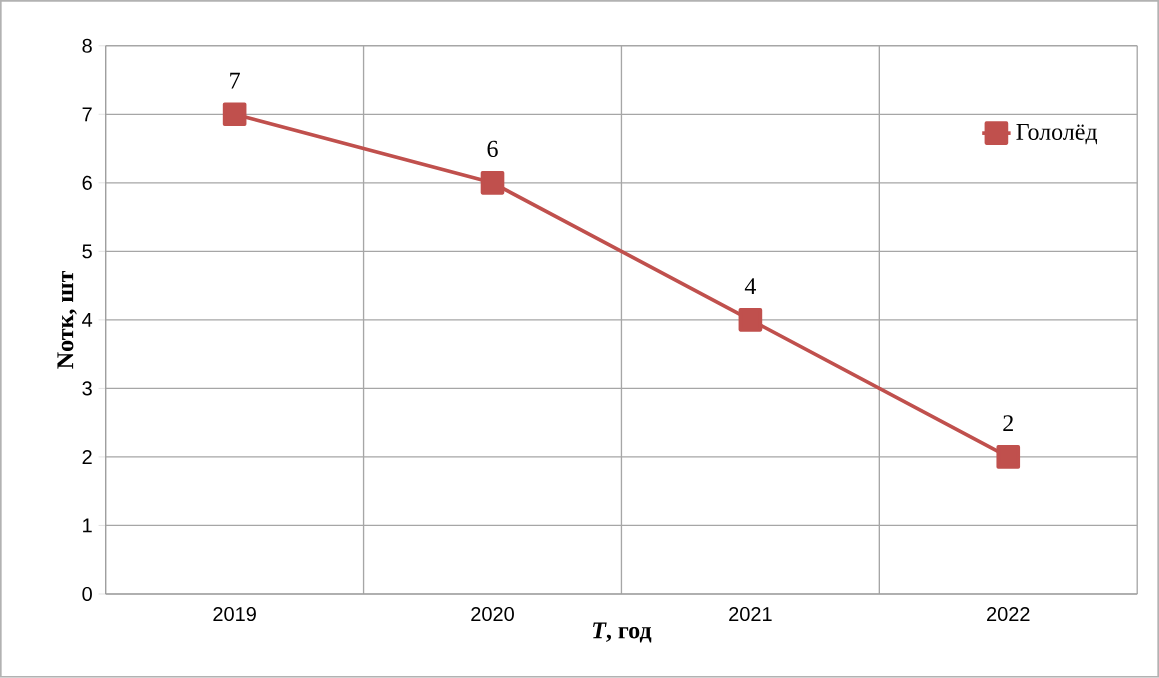 The width and height of the screenshot is (1159, 678). Describe the element at coordinates (750, 286) in the screenshot. I see `data-label: 4` at that location.